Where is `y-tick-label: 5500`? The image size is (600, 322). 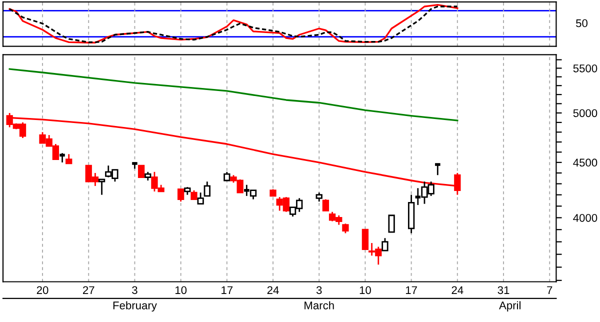
y-tick-label: 5500 is located at coordinates (585, 68).